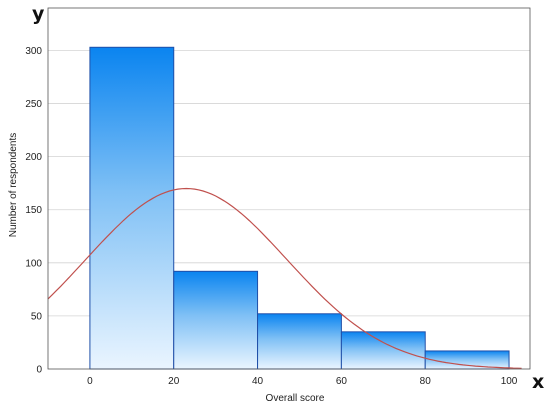 The height and width of the screenshot is (405, 550). Describe the element at coordinates (39, 370) in the screenshot. I see `y-tick-label: 0` at that location.